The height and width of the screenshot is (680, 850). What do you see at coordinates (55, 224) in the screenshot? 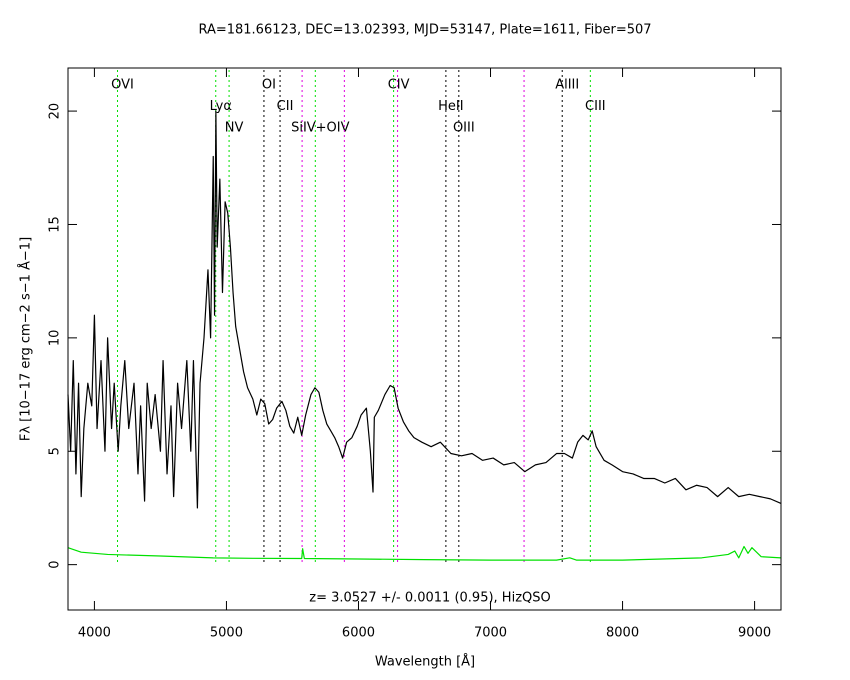
I see `y-tick-label: 15` at bounding box center [55, 224].